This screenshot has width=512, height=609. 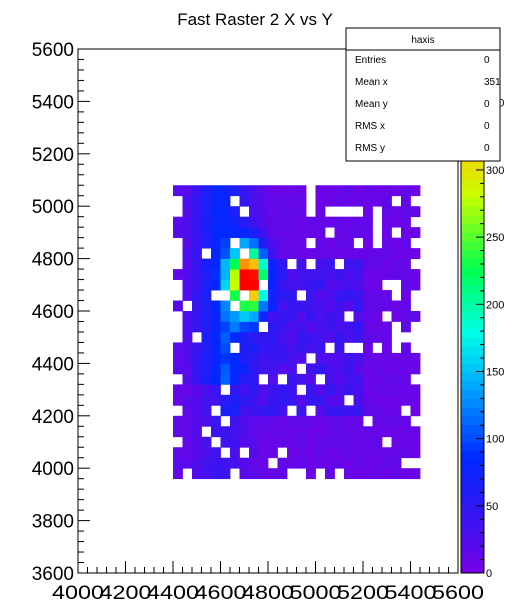 What do you see at coordinates (411, 593) in the screenshot?
I see `x-tick-label: 5400` at bounding box center [411, 593].